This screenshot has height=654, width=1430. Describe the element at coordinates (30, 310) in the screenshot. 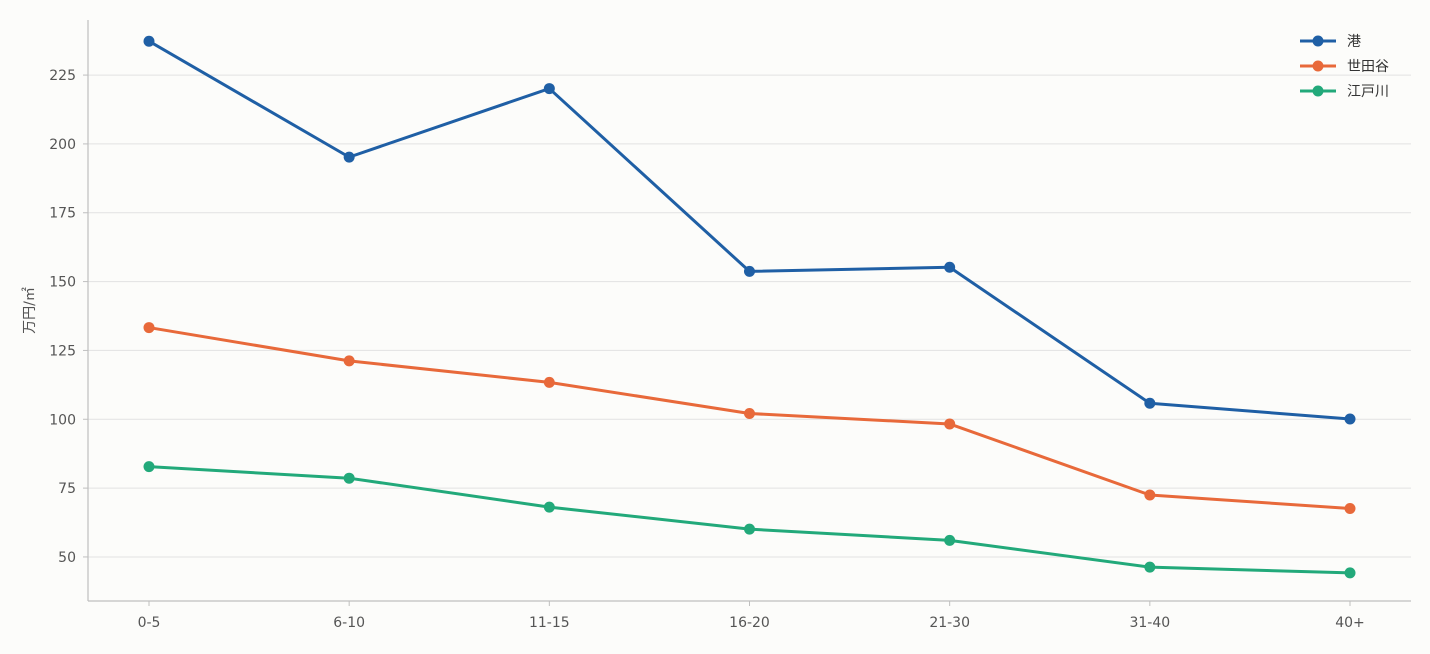

I see `y-axis-title: 万円/㎡` at that location.